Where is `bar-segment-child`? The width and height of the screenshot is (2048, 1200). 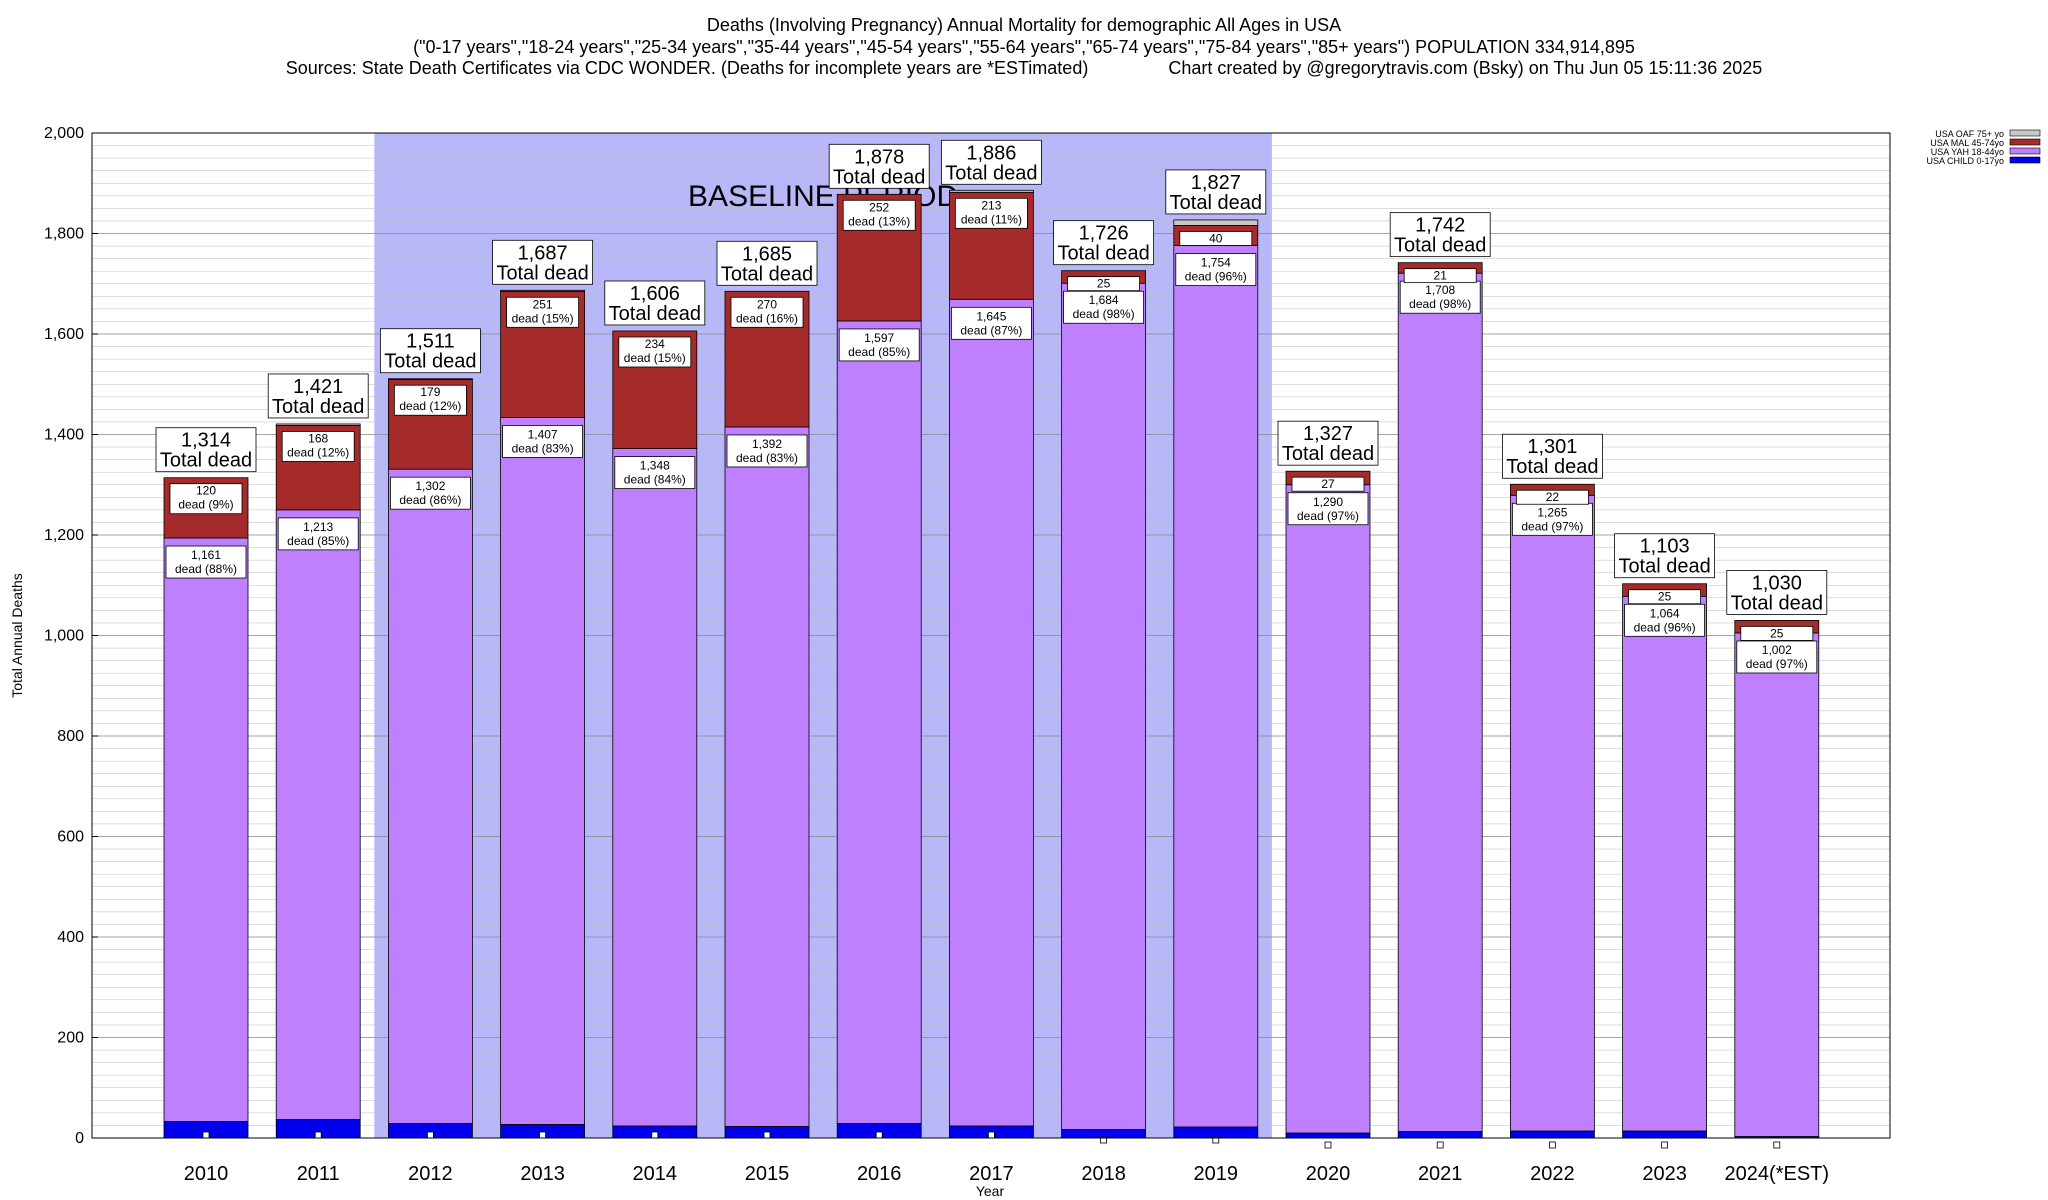
bar-segment-child is located at coordinates (1552, 1134).